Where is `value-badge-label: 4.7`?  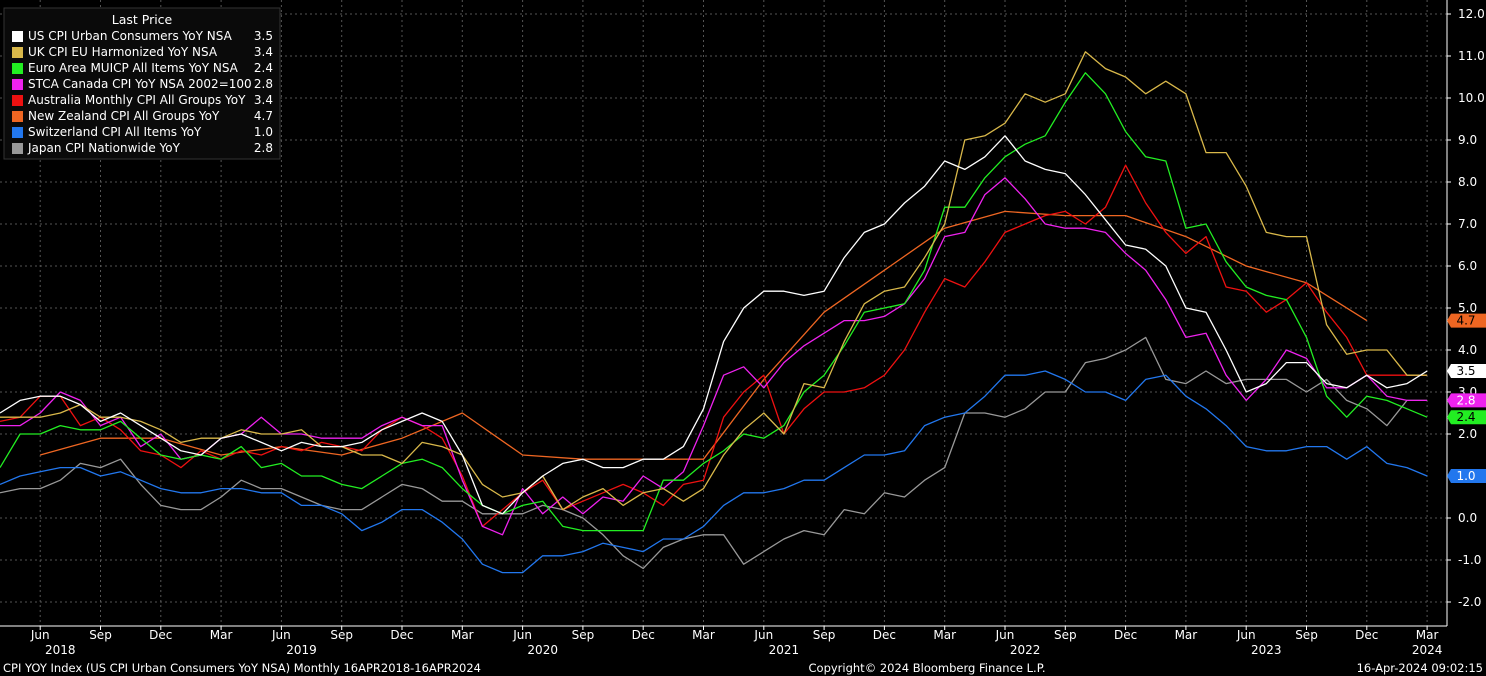 value-badge-label: 4.7 is located at coordinates (1465, 321).